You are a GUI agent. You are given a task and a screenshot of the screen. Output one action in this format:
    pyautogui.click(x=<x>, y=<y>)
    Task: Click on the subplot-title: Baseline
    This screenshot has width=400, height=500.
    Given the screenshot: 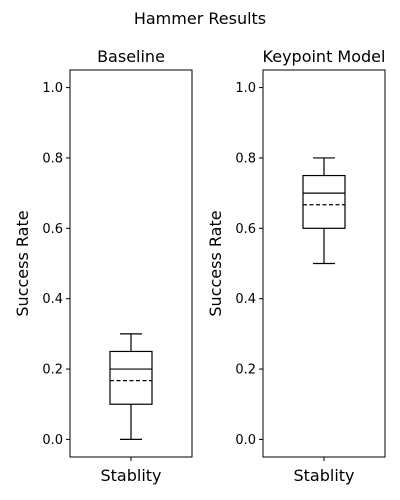 What is the action you would take?
    pyautogui.click(x=131, y=56)
    